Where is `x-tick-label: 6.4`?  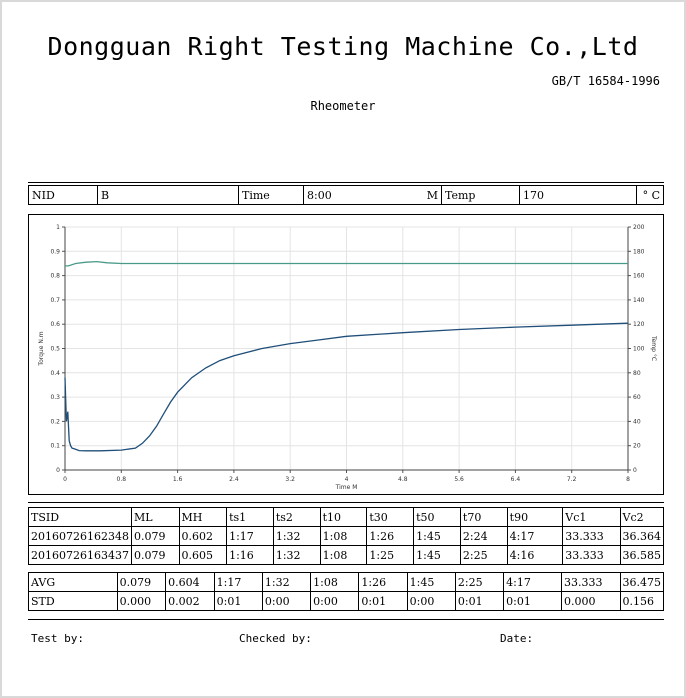 x-tick-label: 6.4 is located at coordinates (516, 479).